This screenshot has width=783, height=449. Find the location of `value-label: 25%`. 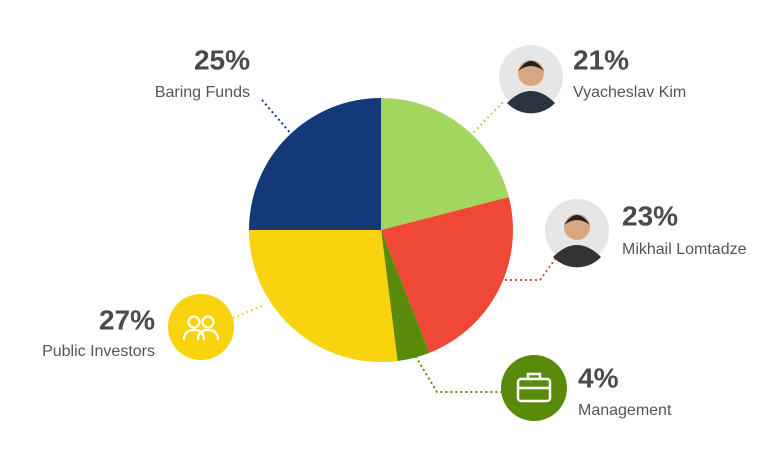

value-label: 25% is located at coordinates (222, 59).